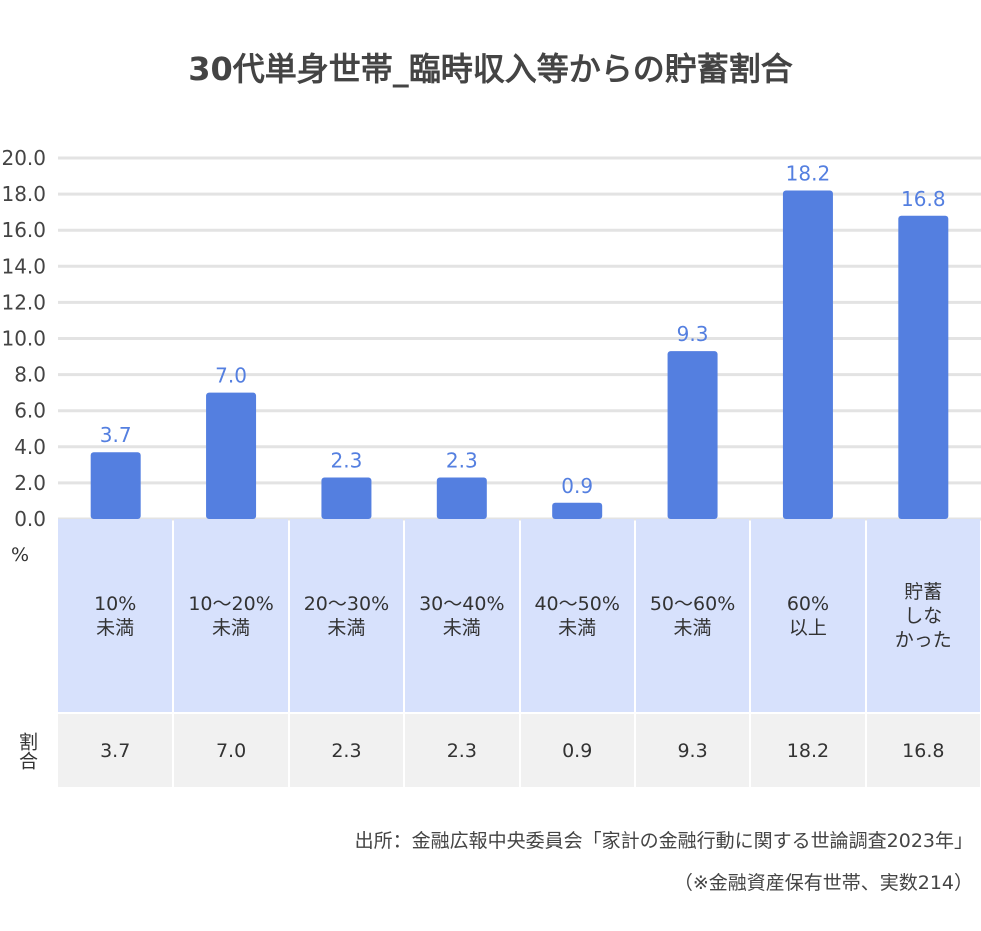  I want to click on table-value: 0.9, so click(577, 750).